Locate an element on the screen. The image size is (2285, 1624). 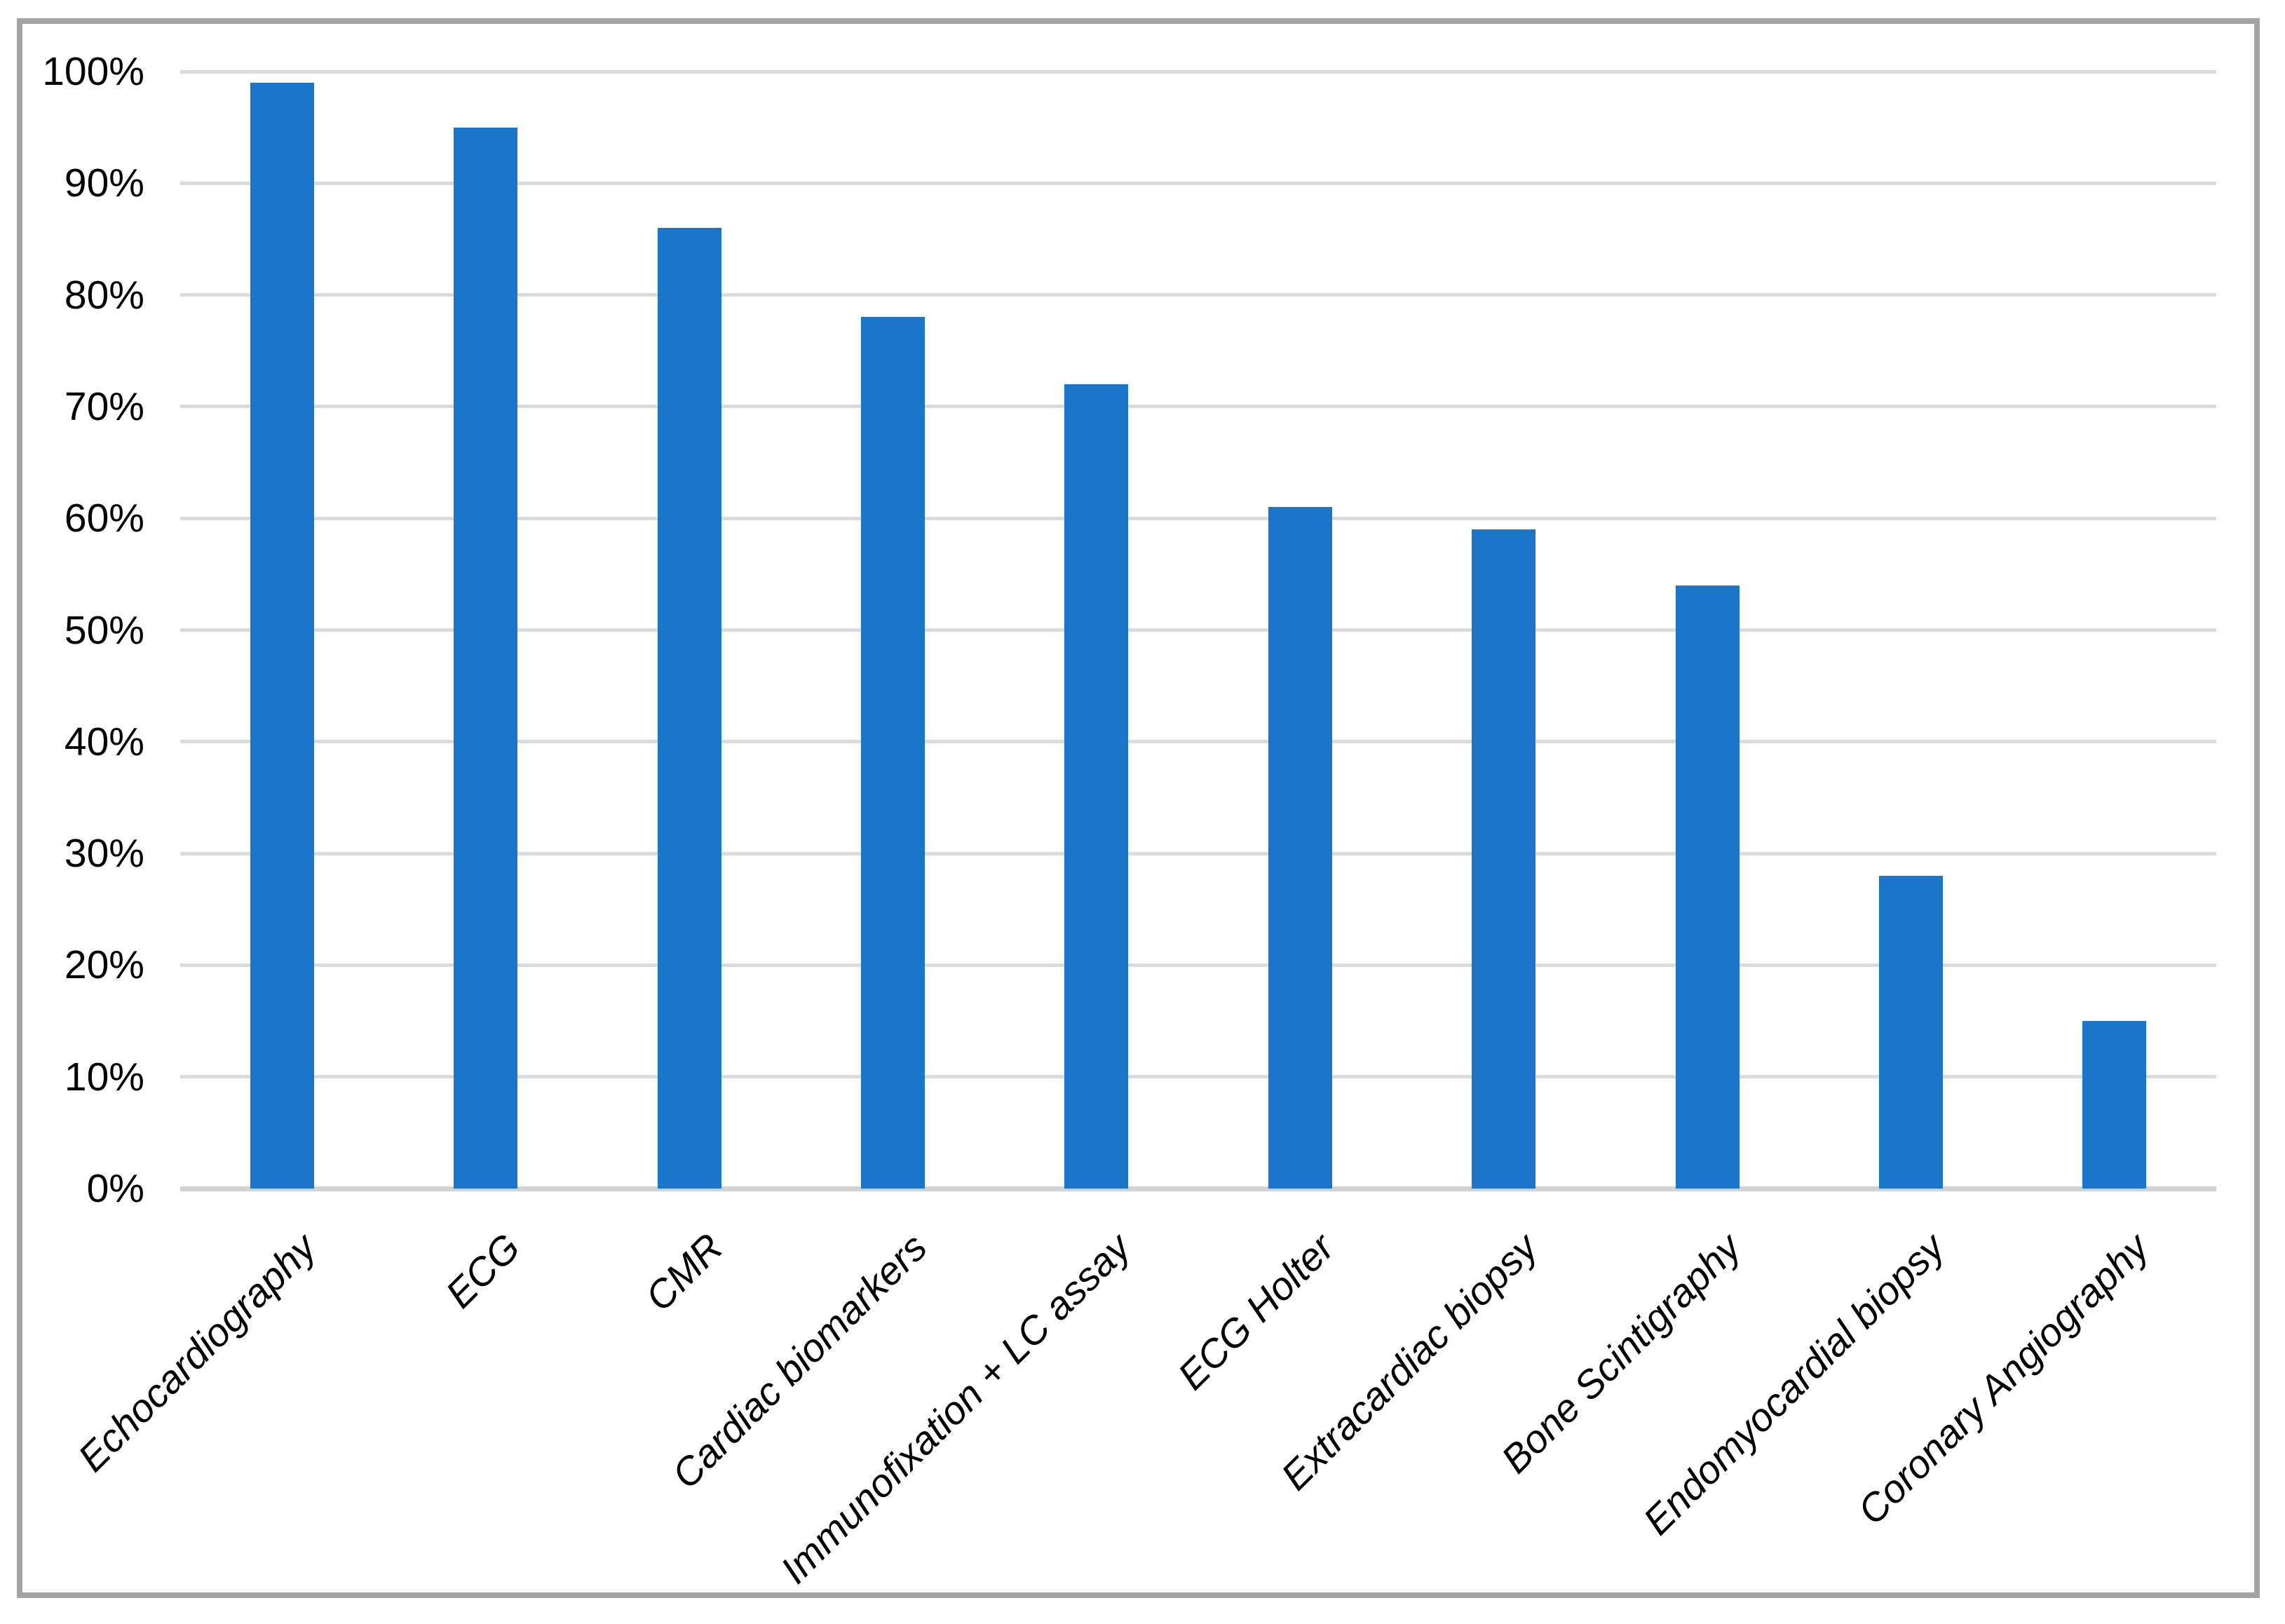
x-axis-line is located at coordinates (1198, 1188).